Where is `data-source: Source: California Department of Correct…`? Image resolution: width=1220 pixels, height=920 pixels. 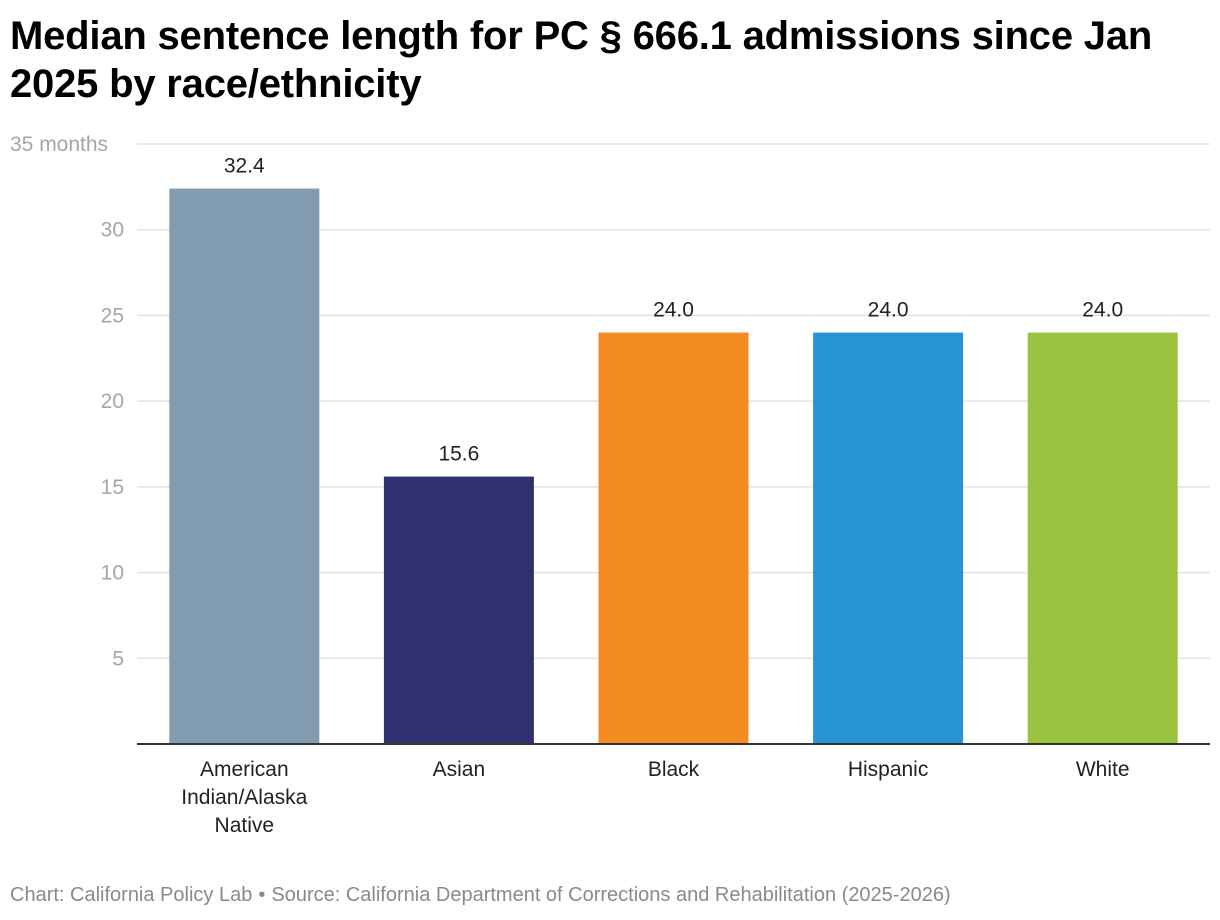 data-source: Source: California Department of Correct… is located at coordinates (611, 895).